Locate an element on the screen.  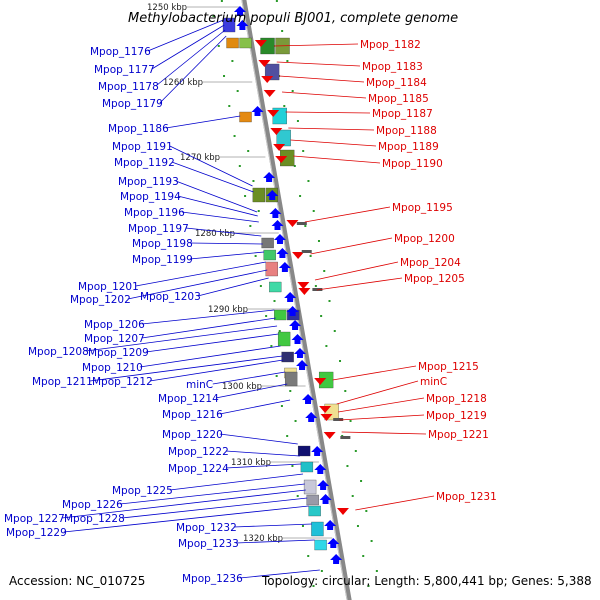
gene-label-left: Mpop_1209 is located at coordinates (118, 353).